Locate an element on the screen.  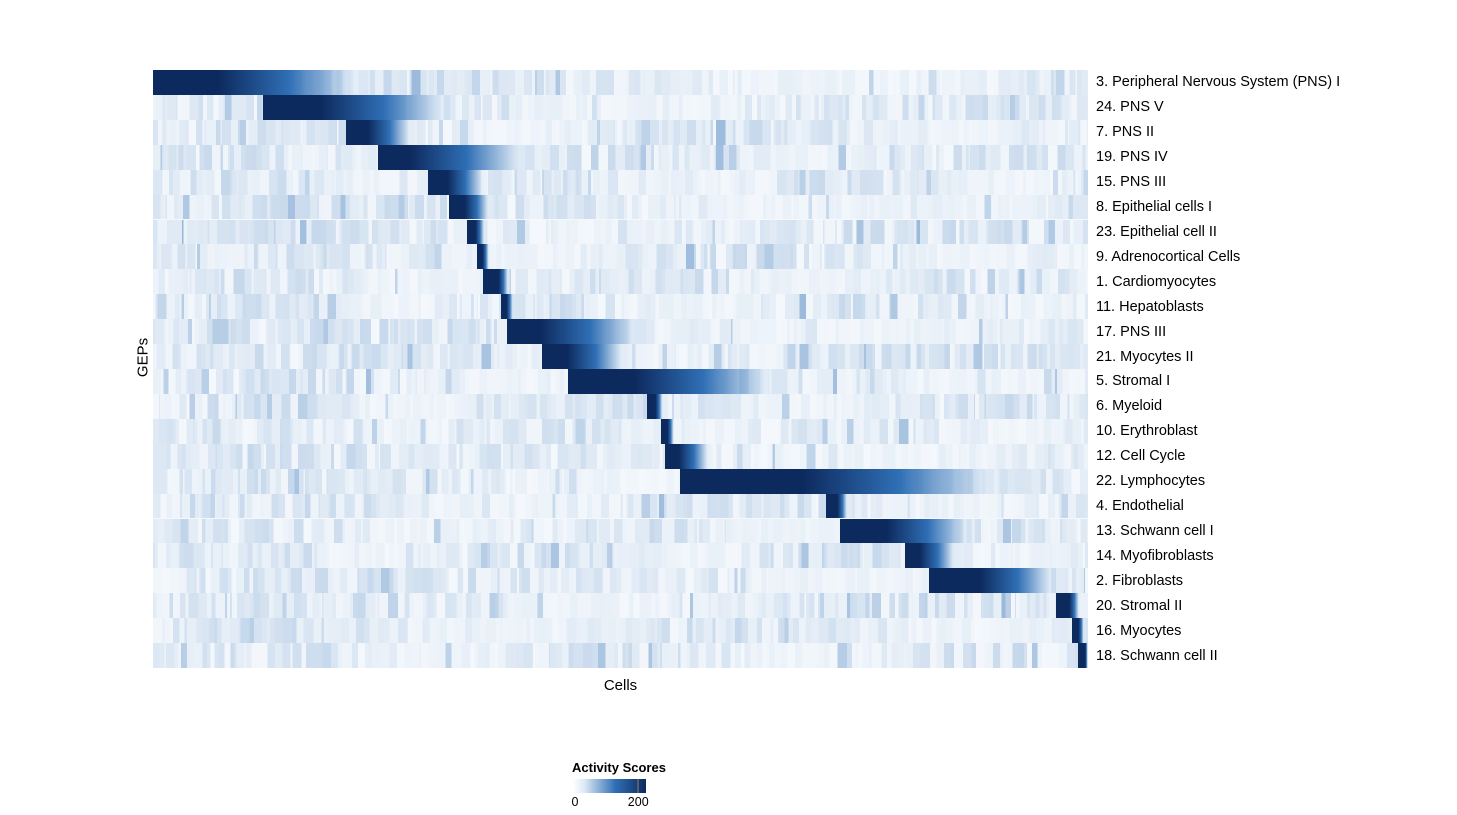
colorbar-tick-label: 200 is located at coordinates (638, 802).